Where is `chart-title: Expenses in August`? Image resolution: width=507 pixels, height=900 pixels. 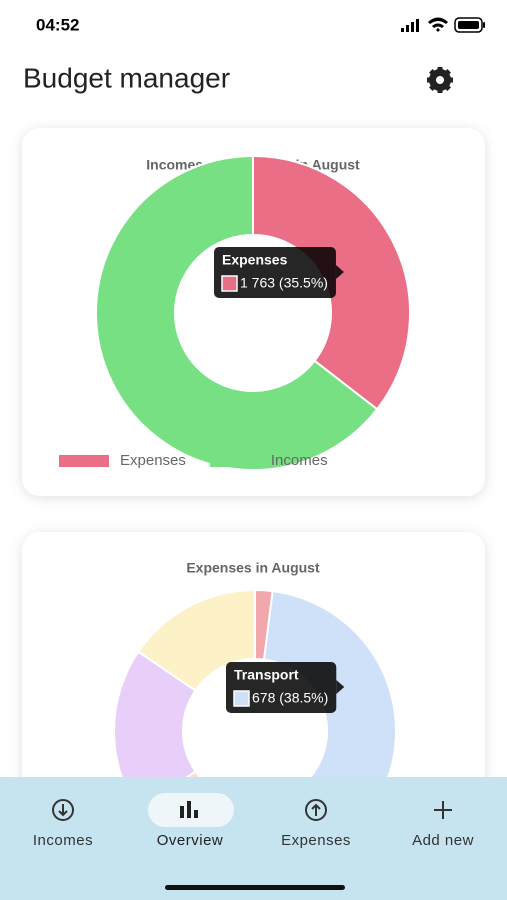 chart-title: Expenses in August is located at coordinates (253, 568).